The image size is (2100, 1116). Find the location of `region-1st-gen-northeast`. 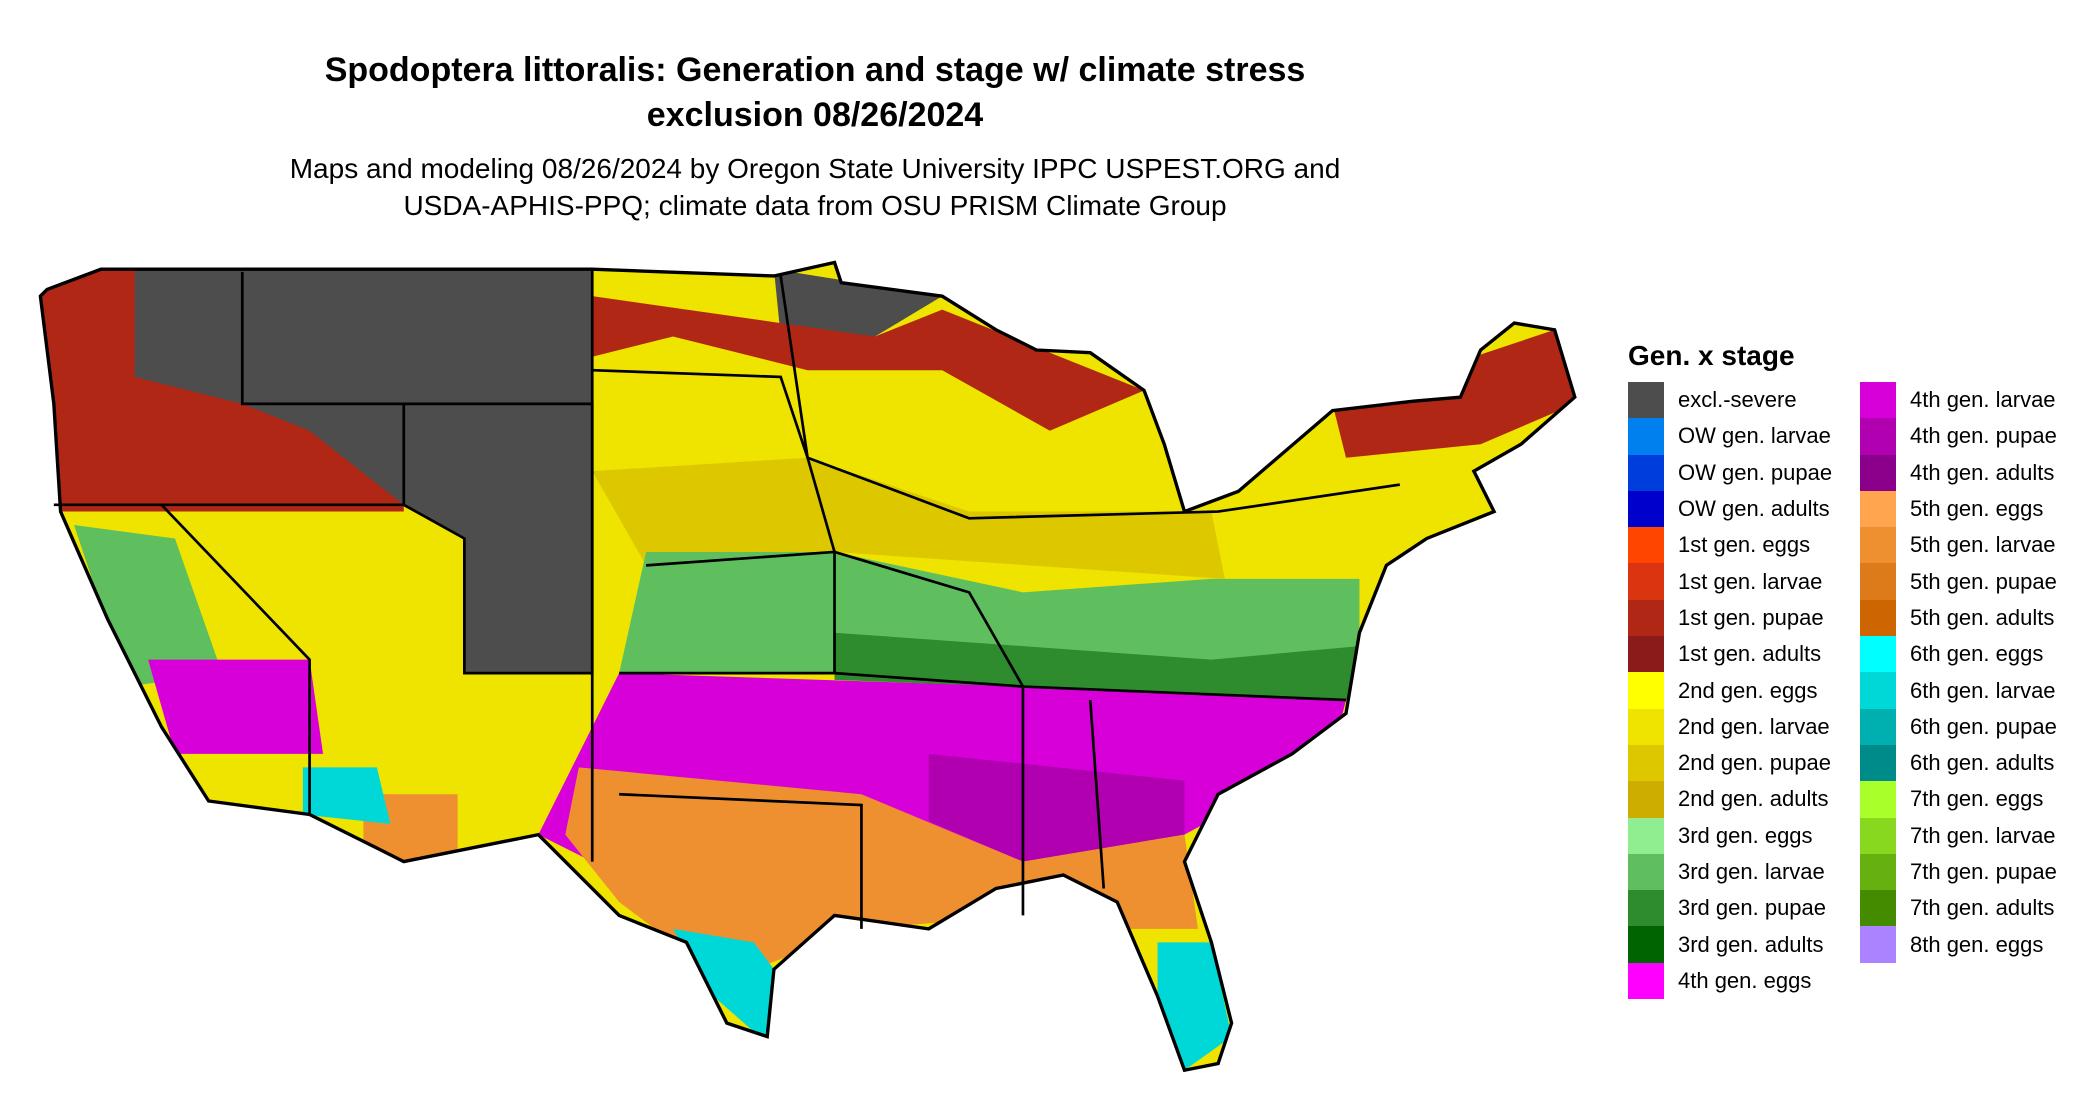

region-1st-gen-northeast is located at coordinates (1453, 390).